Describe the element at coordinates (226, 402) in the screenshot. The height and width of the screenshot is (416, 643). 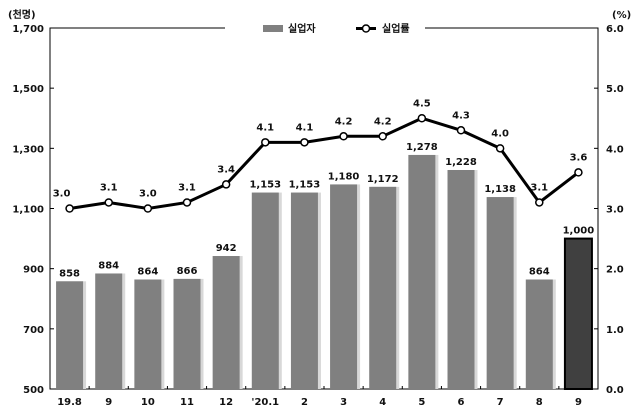
I see `x-tick-label: 12` at that location.